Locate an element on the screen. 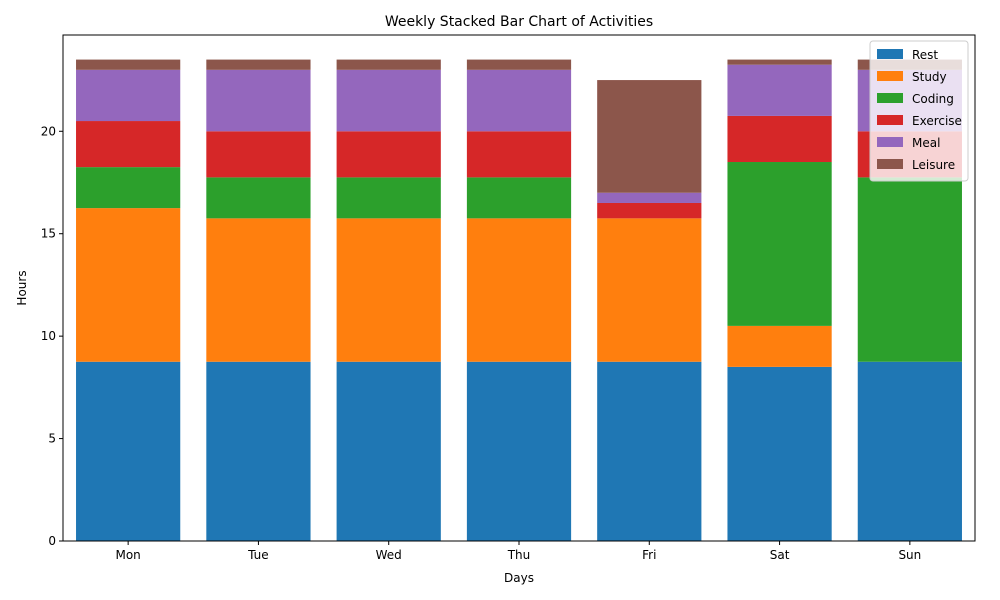  bar-coding-wed is located at coordinates (388, 198).